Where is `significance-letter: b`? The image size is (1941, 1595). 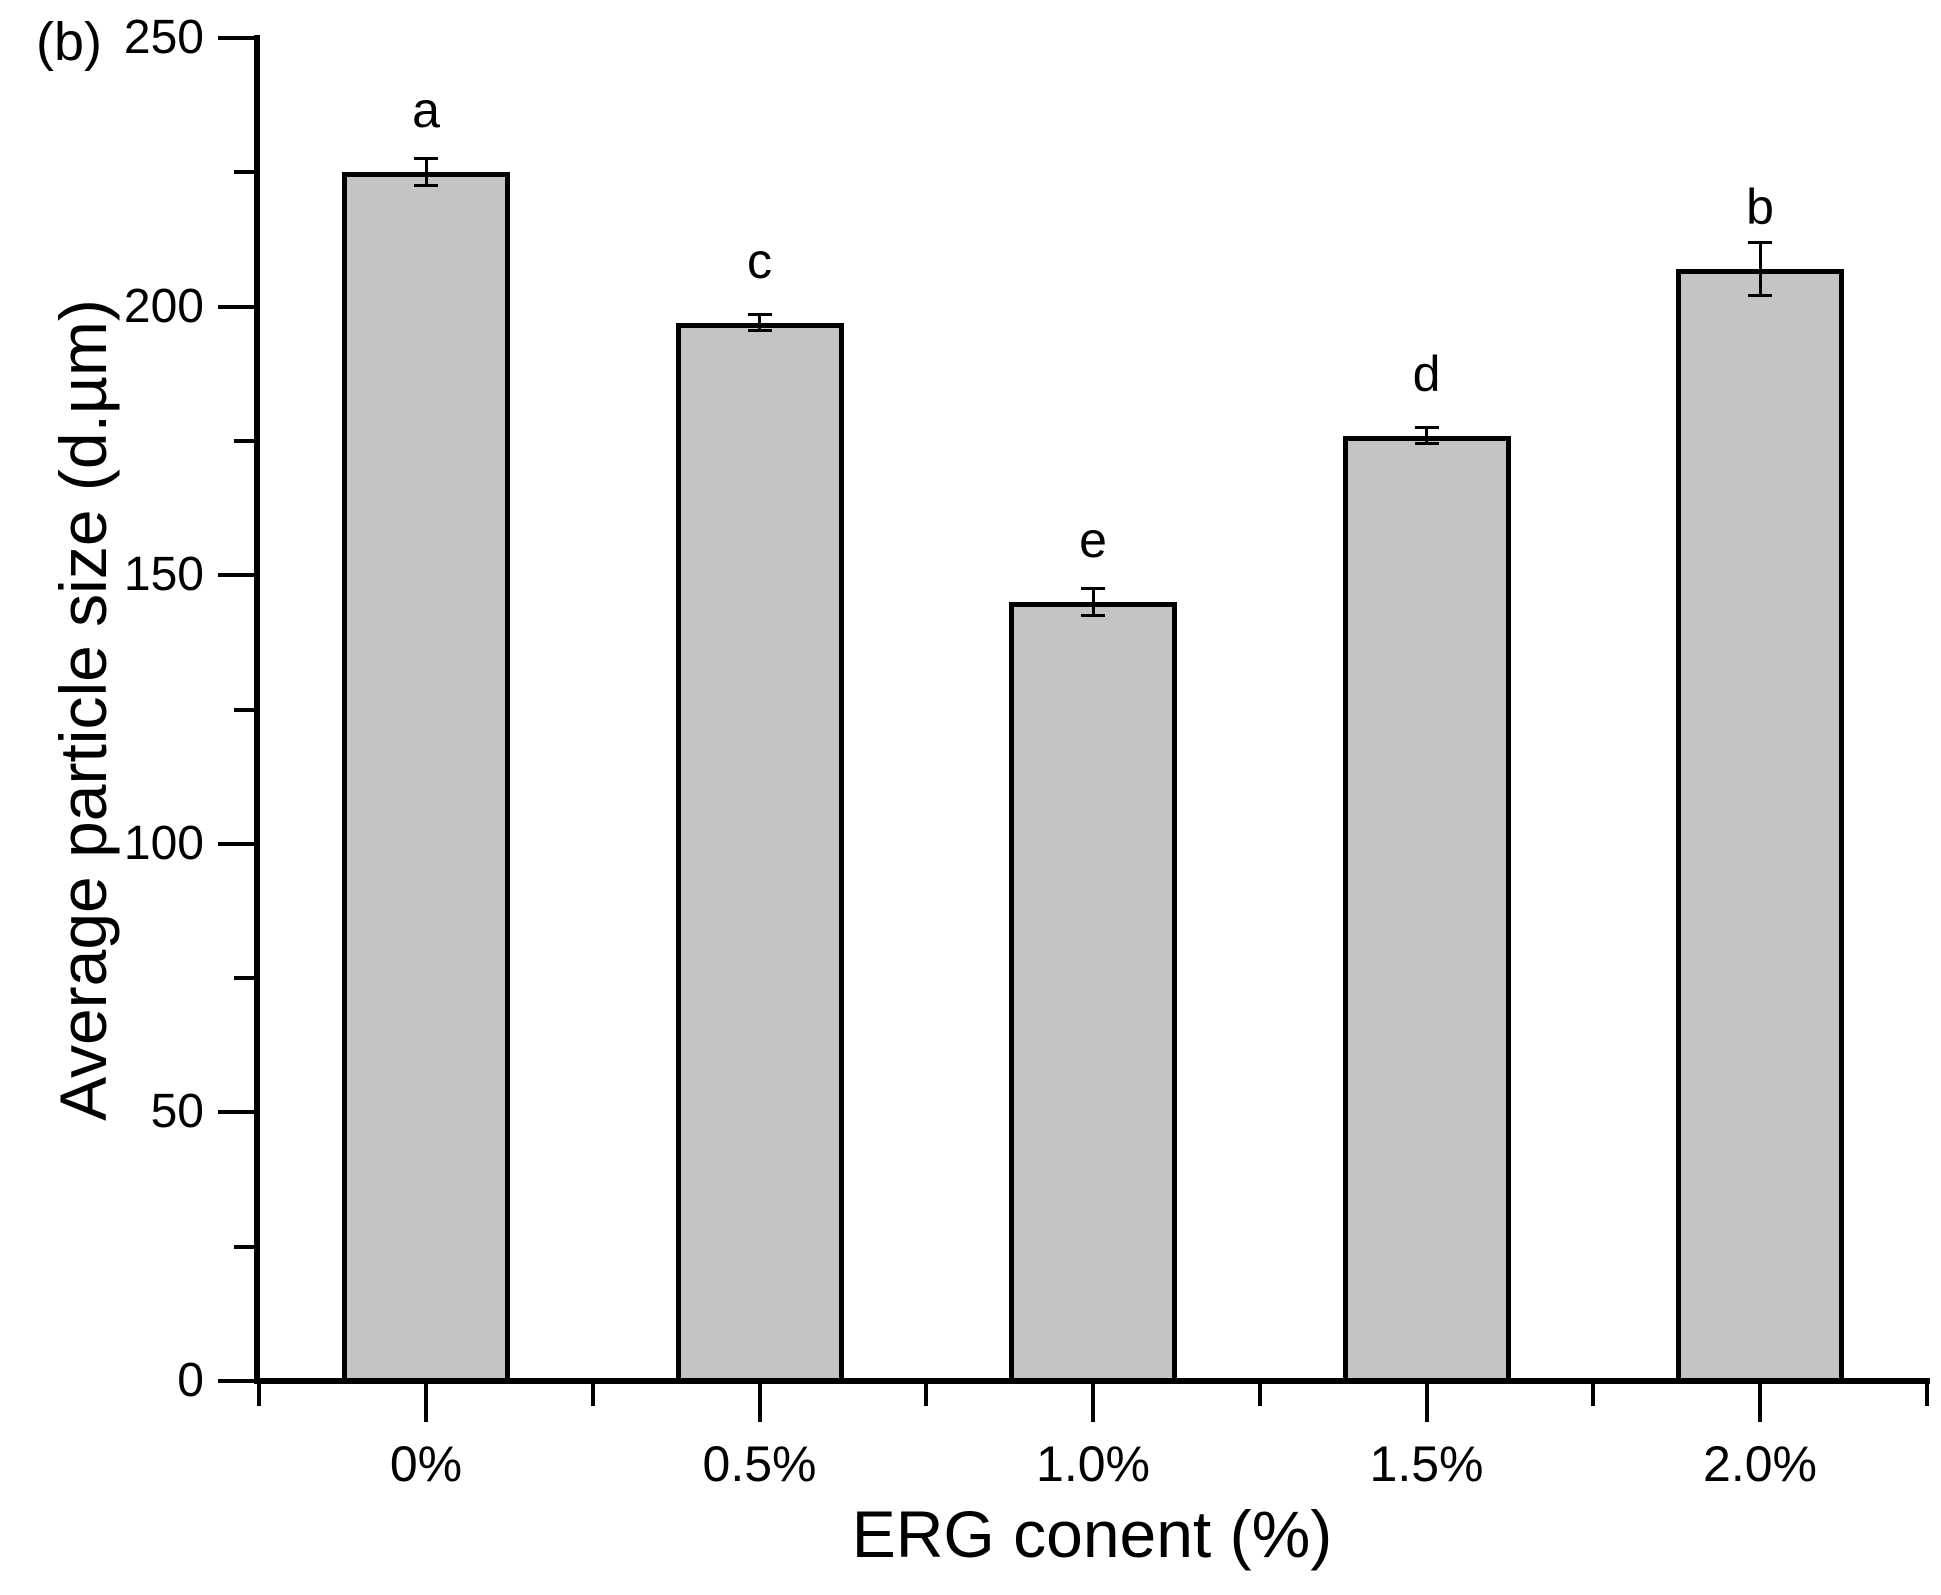
significance-letter: b is located at coordinates (1760, 206).